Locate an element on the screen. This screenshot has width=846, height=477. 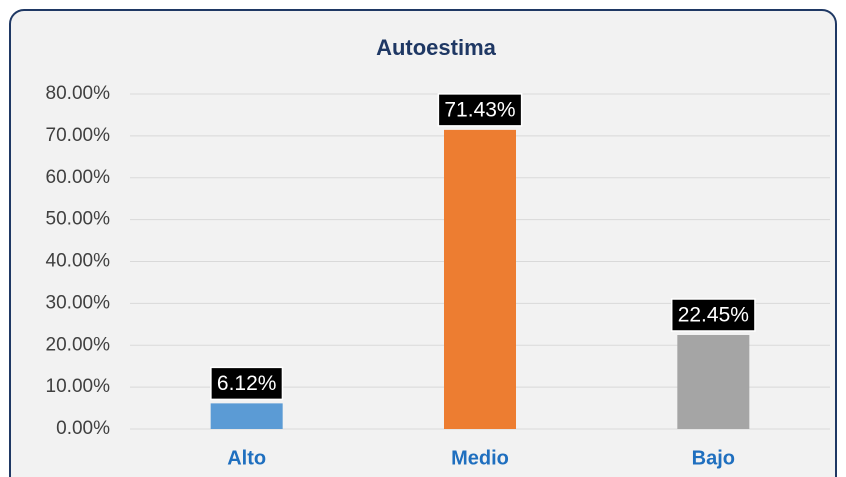
y-tick-label: 60.00% is located at coordinates (78, 177).